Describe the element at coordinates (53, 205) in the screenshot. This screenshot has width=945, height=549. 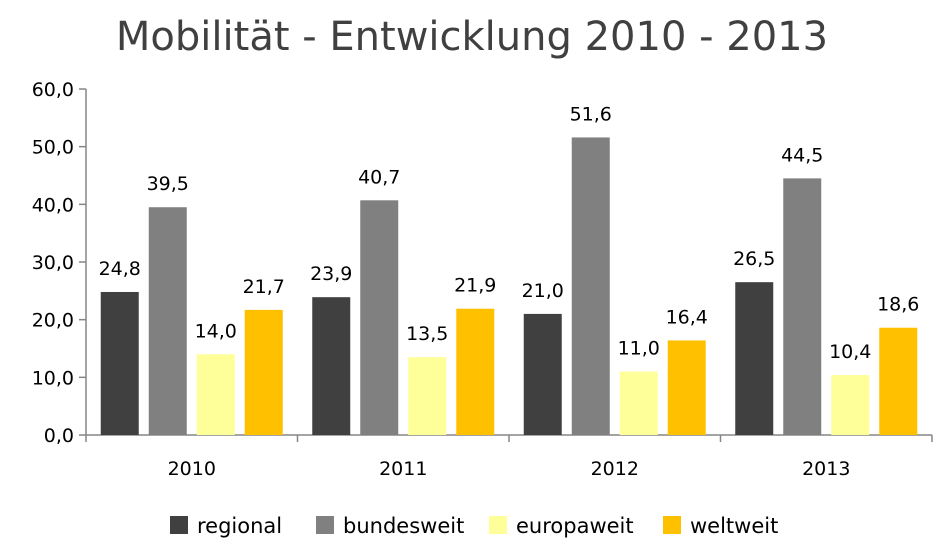
I see `y-tick-label: 40,0` at that location.